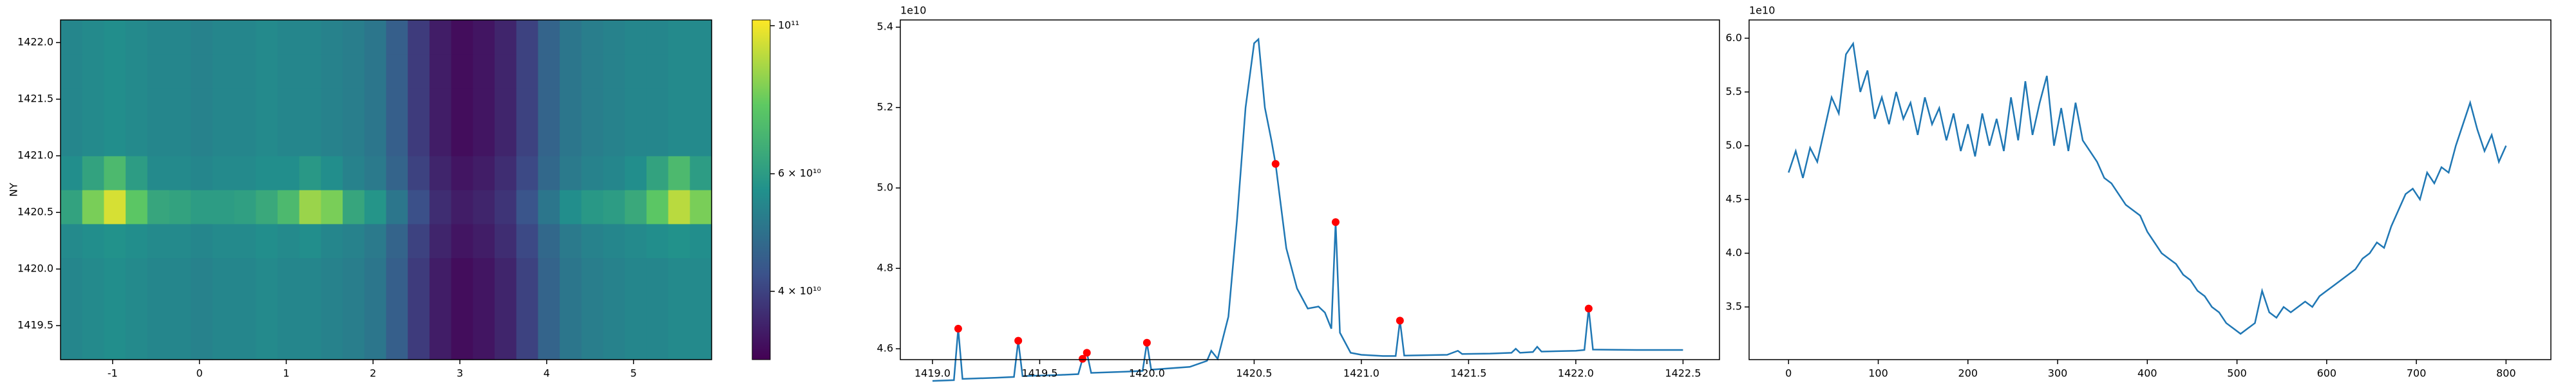 The image size is (2576, 386). Describe the element at coordinates (885, 187) in the screenshot. I see `y-tick-label: 5.0` at that location.